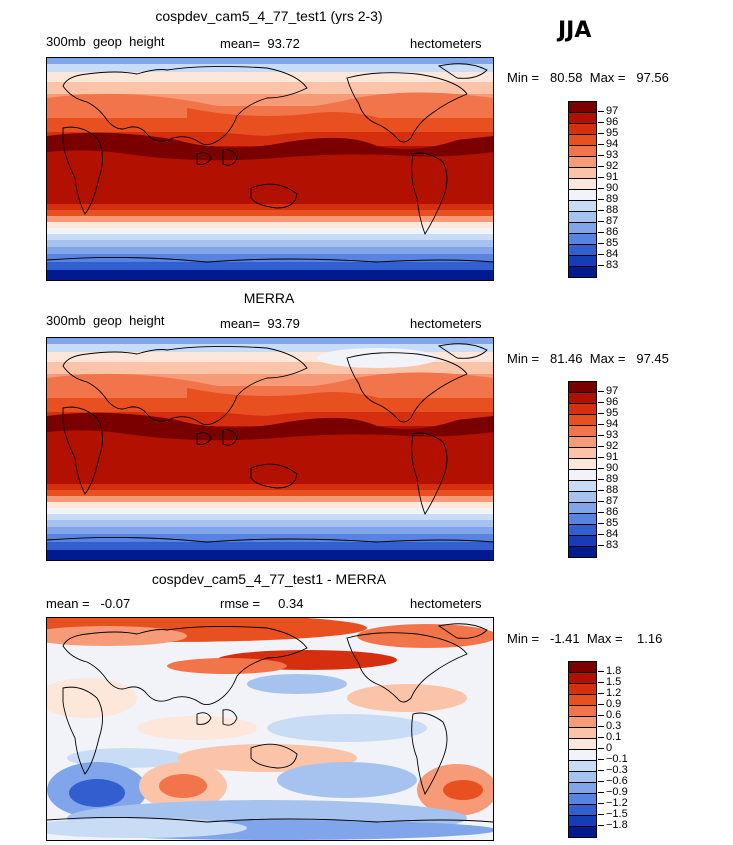 The height and width of the screenshot is (845, 733). Describe the element at coordinates (588, 358) in the screenshot. I see `panel-2-minmax: Min = 81.46 Max = 97.45` at that location.